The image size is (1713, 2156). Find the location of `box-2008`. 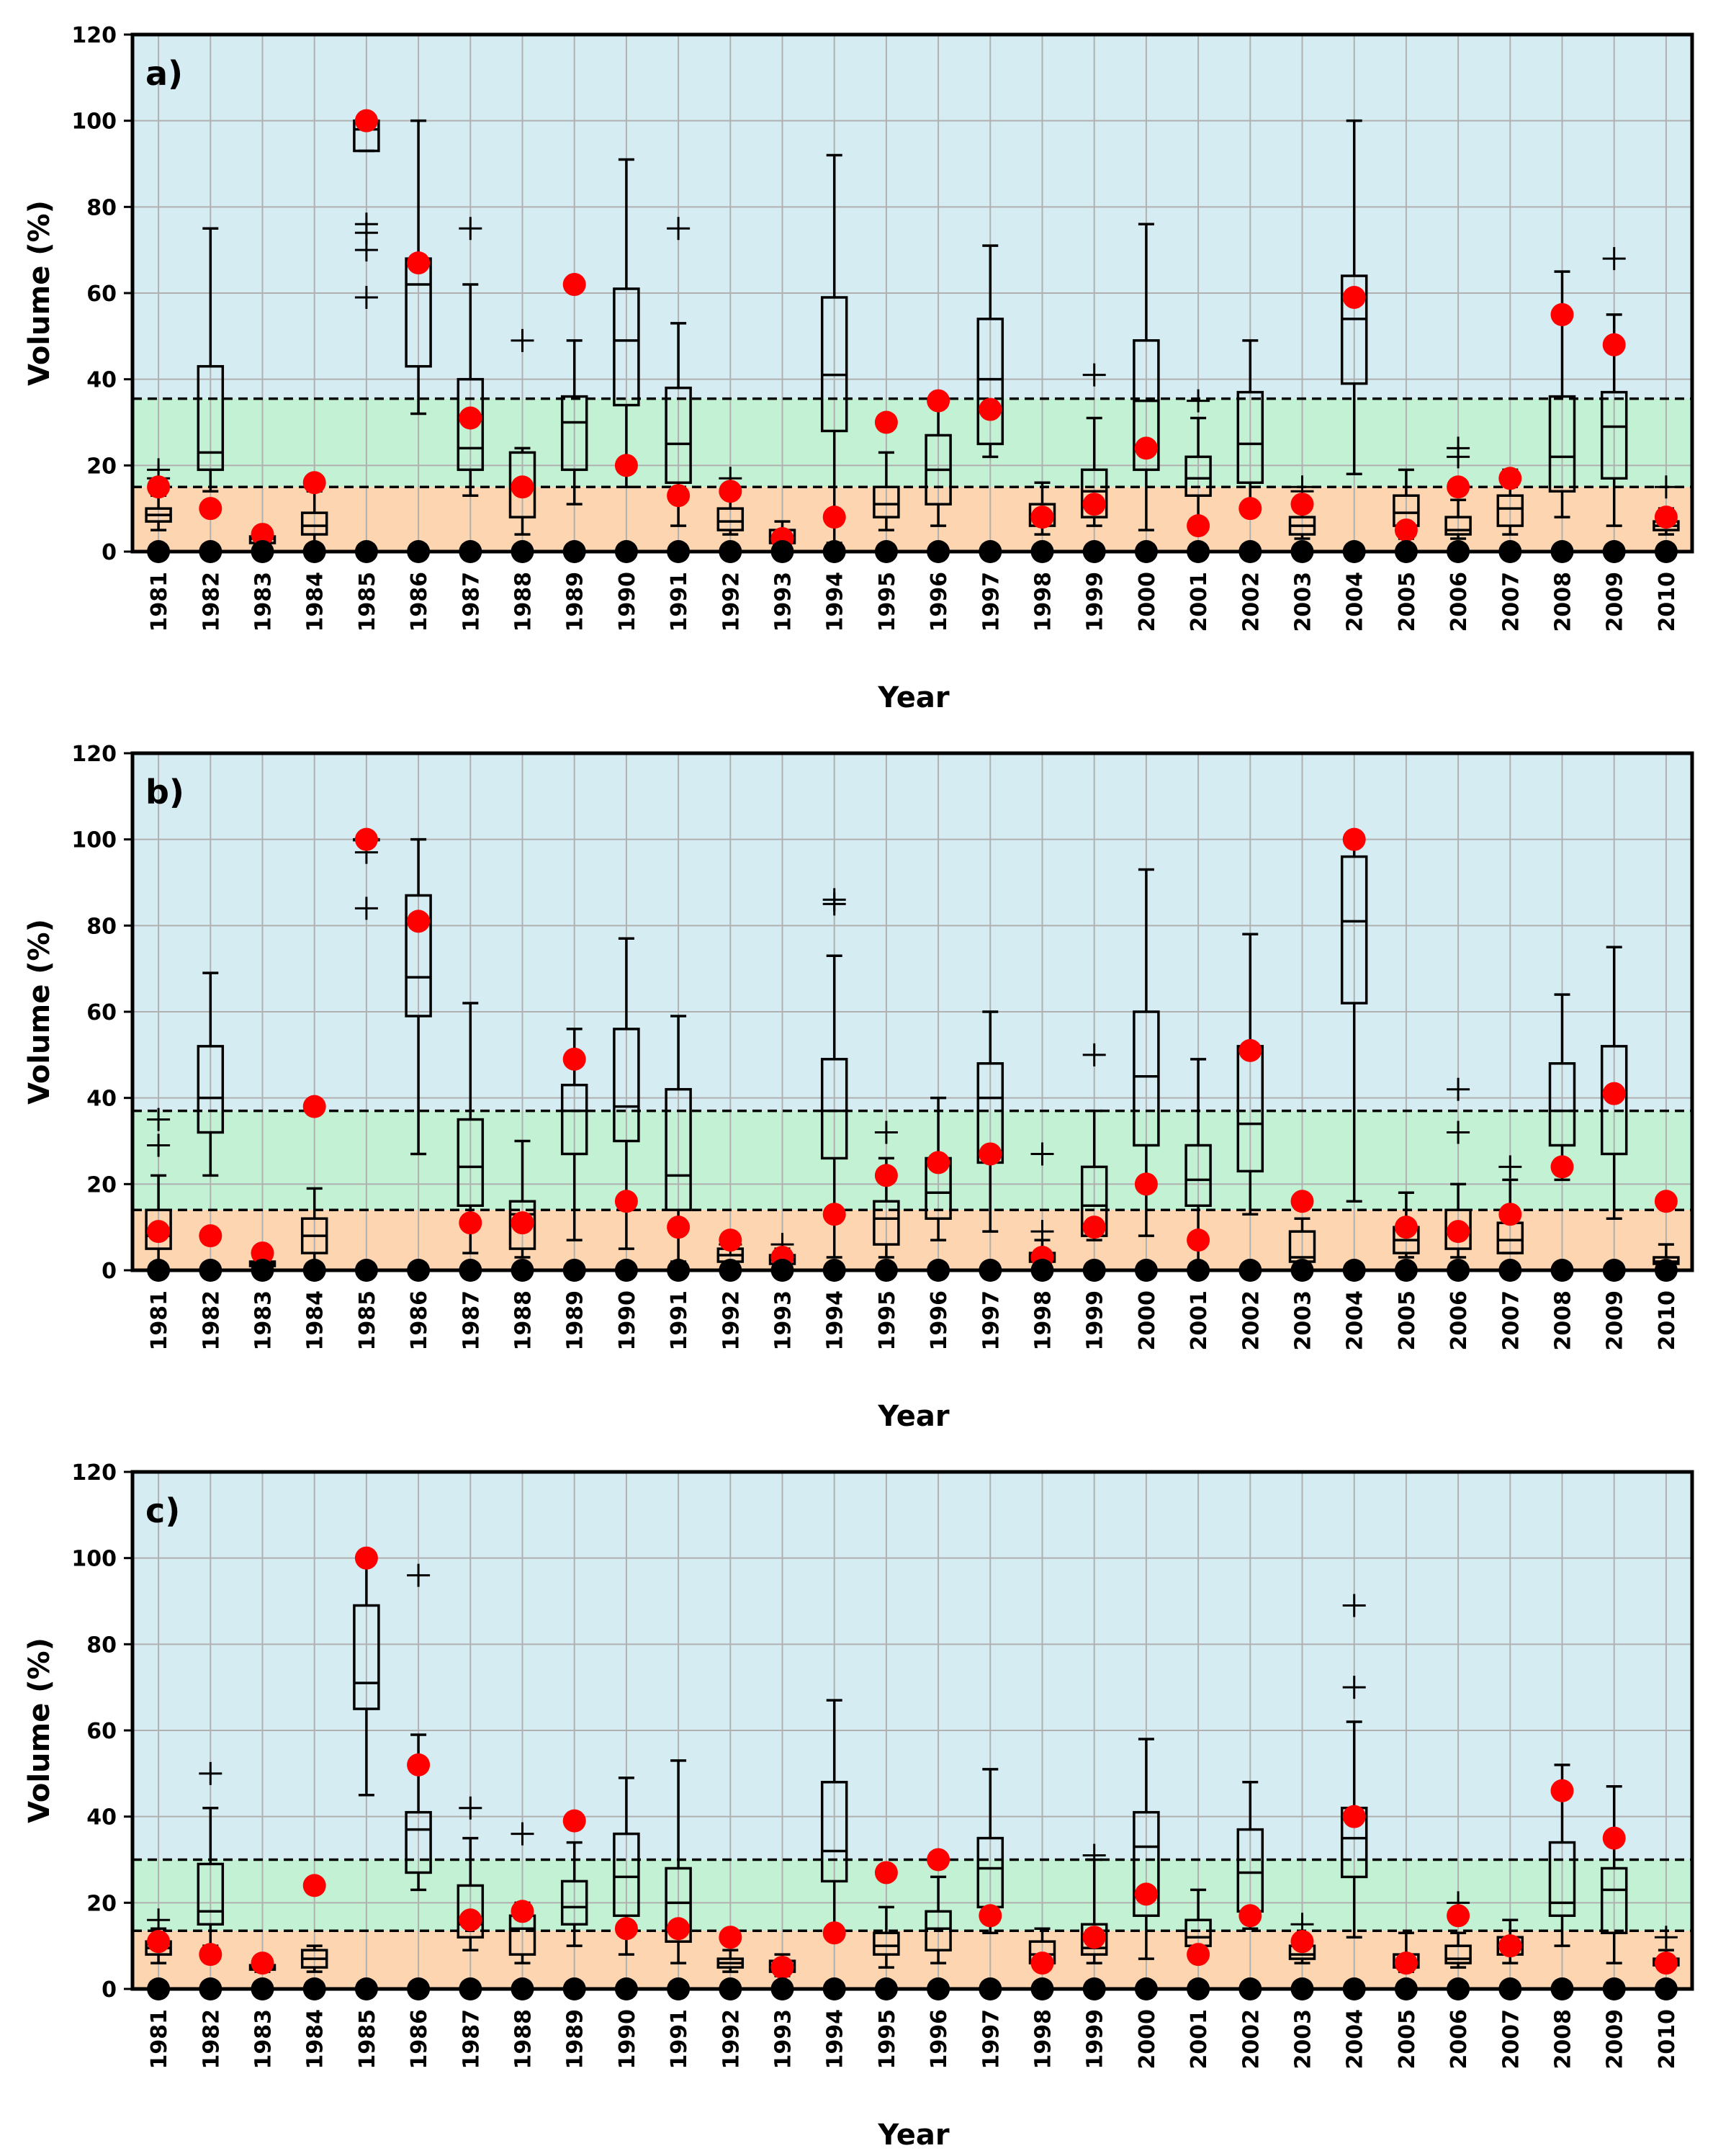

box-2008 is located at coordinates (1562, 1856).